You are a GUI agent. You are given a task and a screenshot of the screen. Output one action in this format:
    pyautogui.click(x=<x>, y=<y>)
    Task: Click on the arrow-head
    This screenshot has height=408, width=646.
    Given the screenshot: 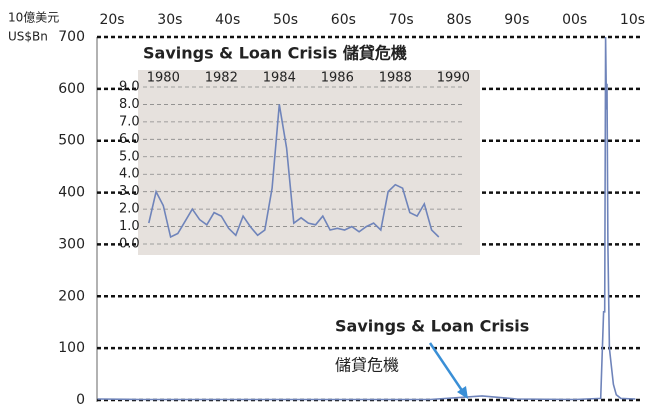 What is the action you would take?
    pyautogui.click(x=462, y=392)
    